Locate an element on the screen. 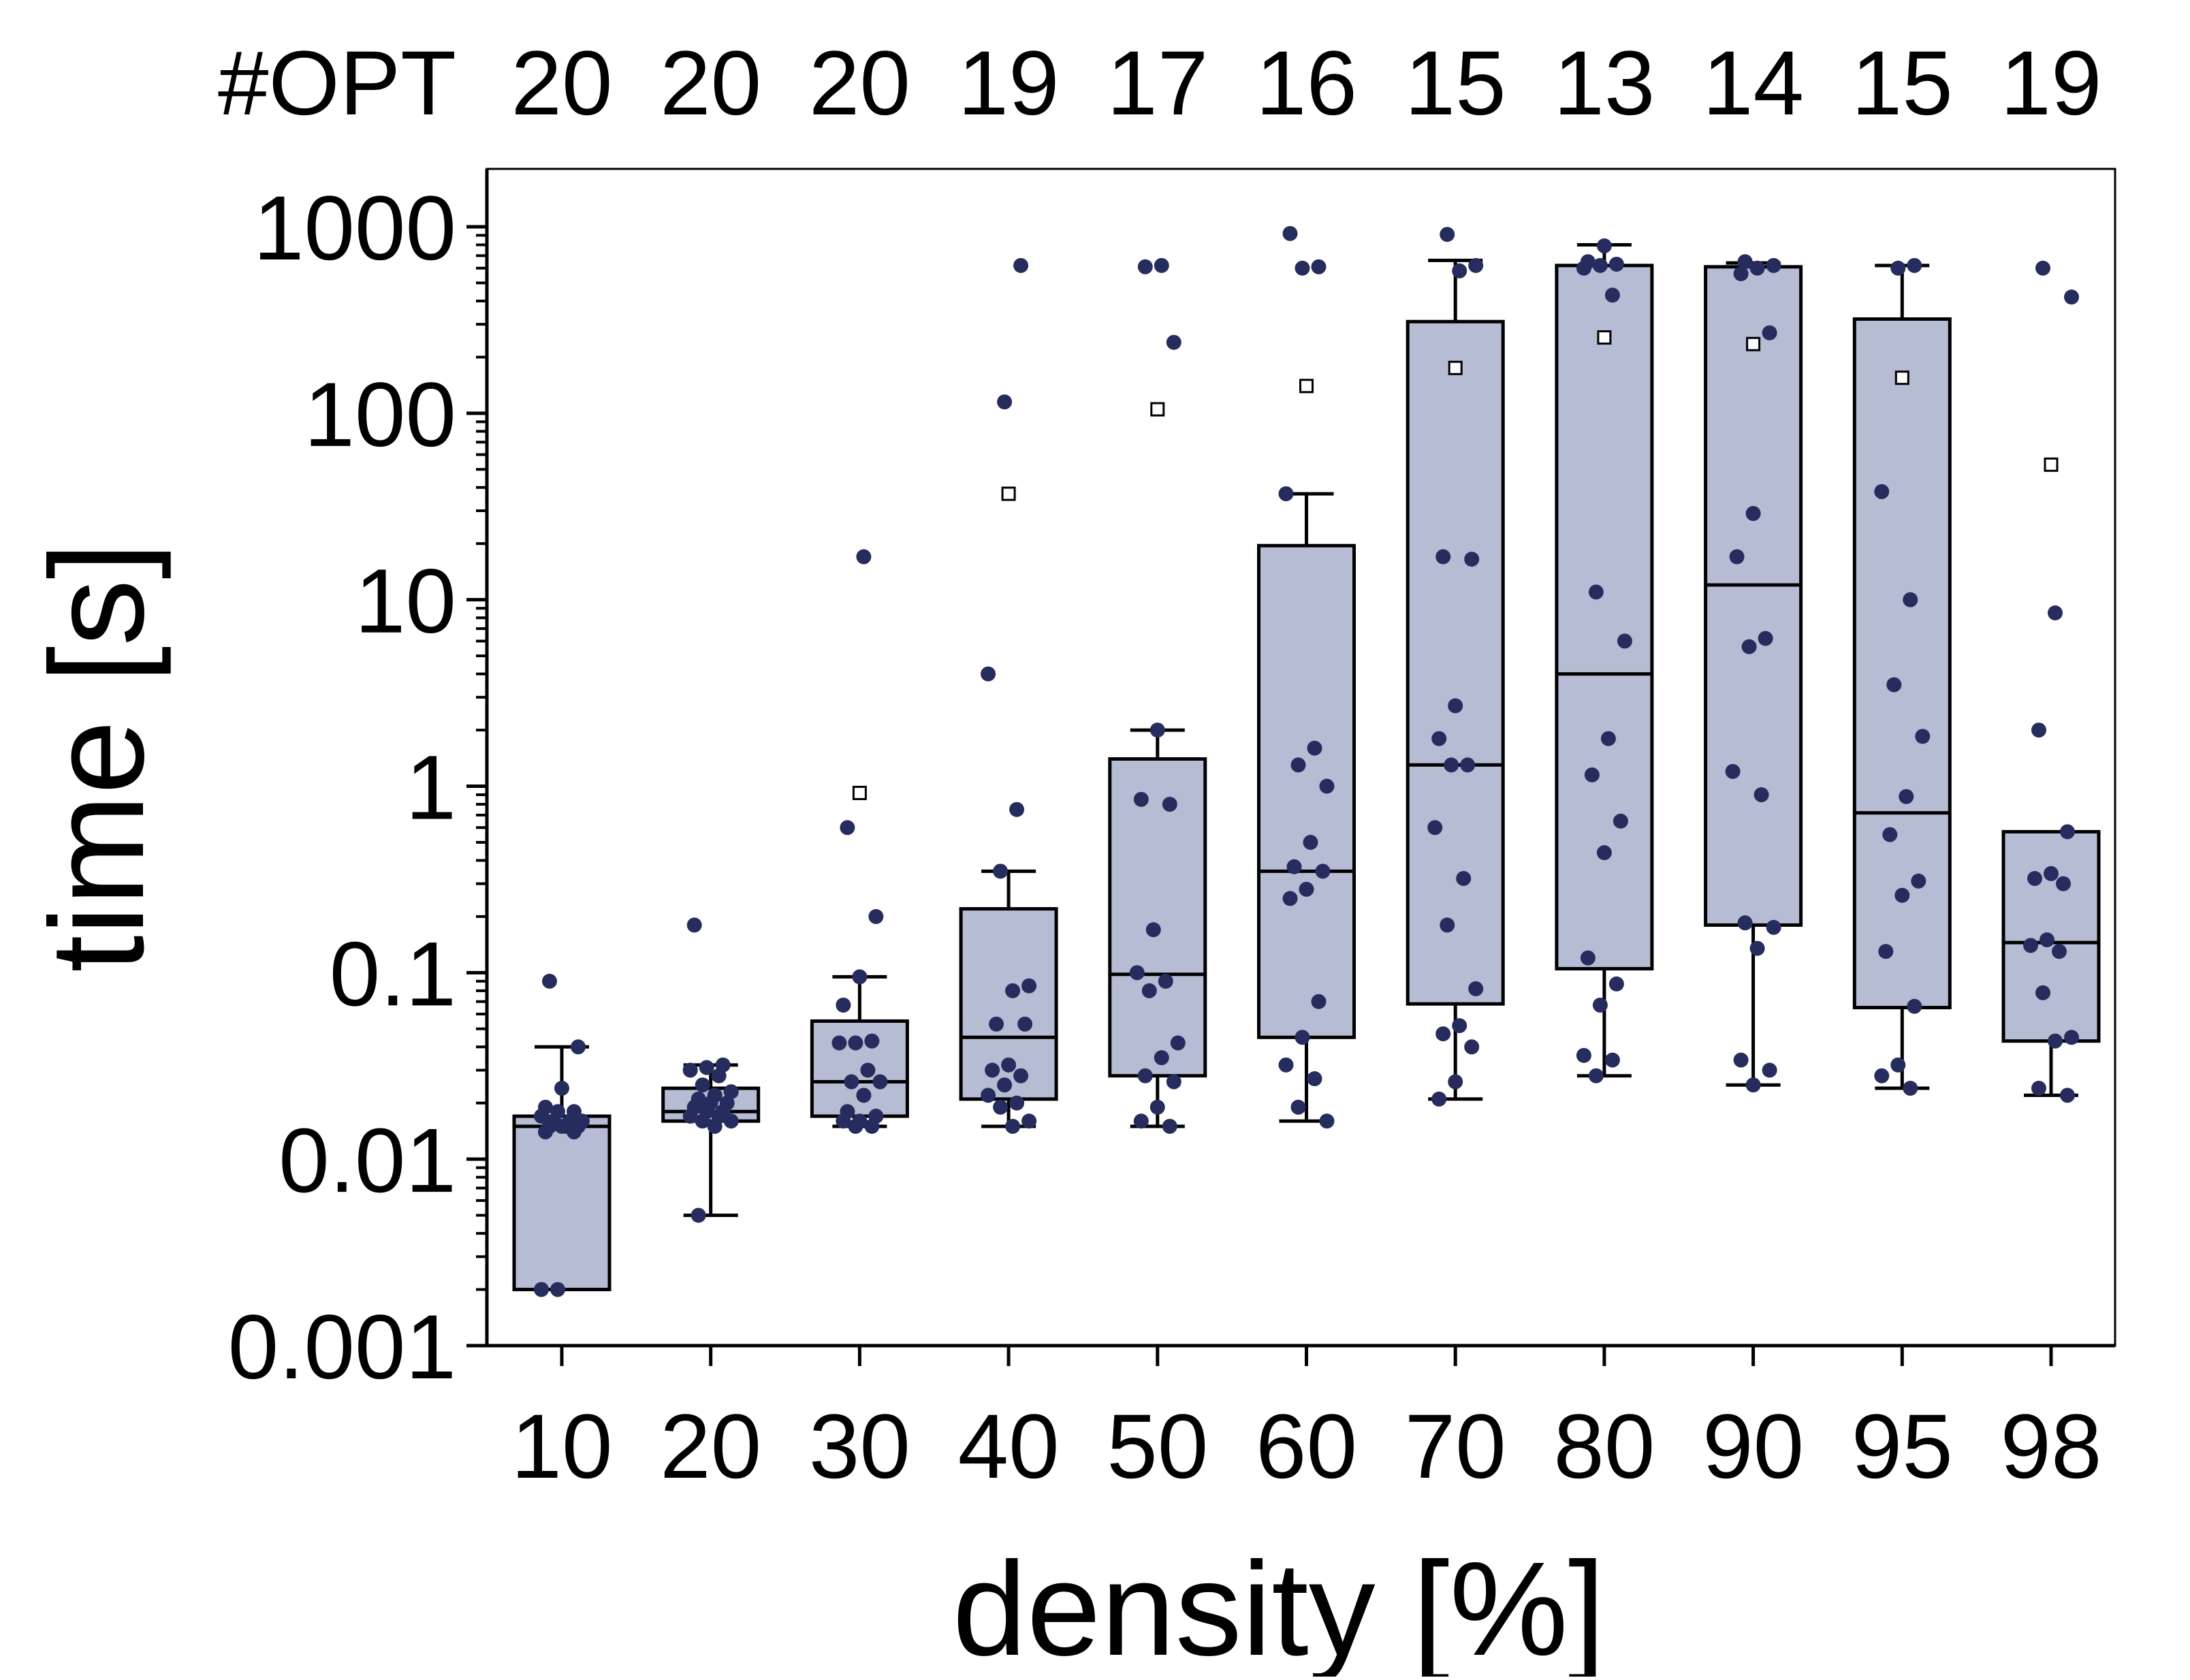 This screenshot has height=1680, width=2190. opt-header-label: #OPT is located at coordinates (337, 83).